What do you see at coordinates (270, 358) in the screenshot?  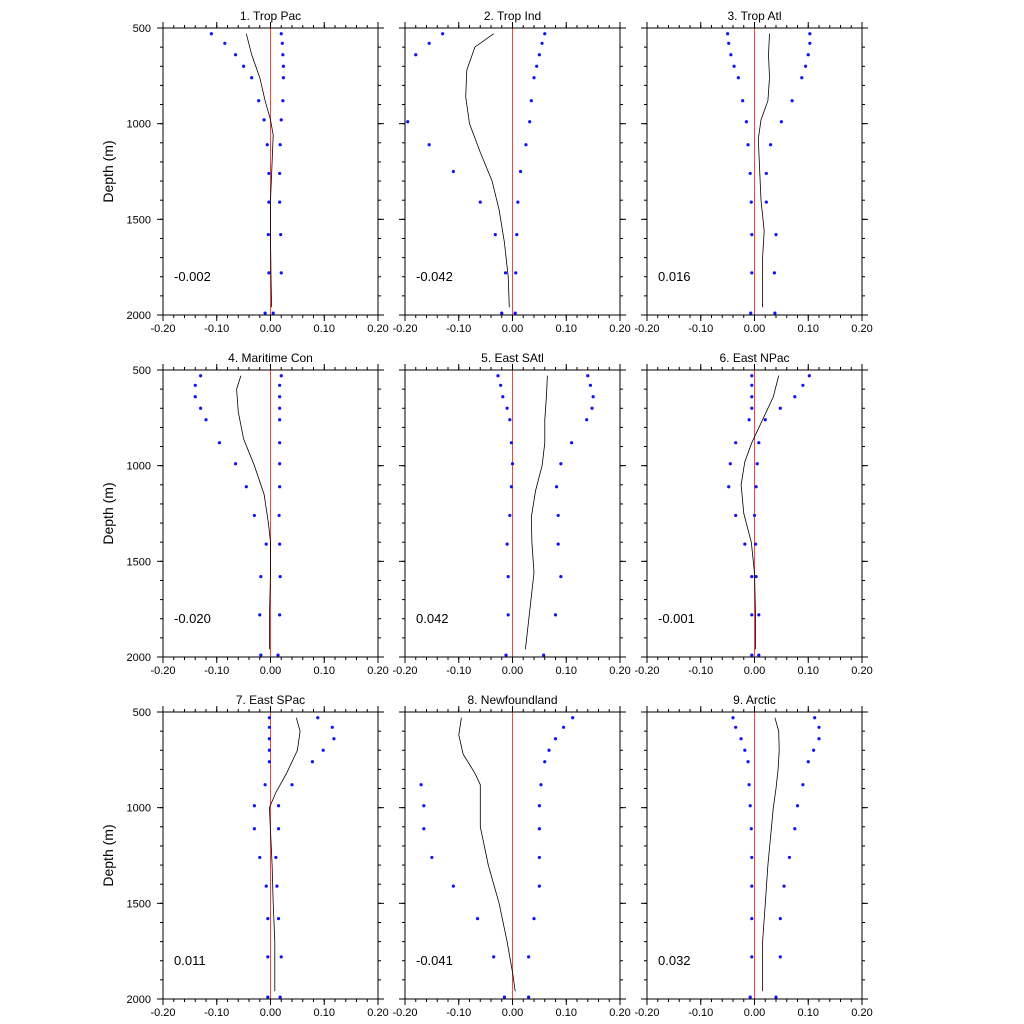 I see `panel-title: 4. Maritime Con` at bounding box center [270, 358].